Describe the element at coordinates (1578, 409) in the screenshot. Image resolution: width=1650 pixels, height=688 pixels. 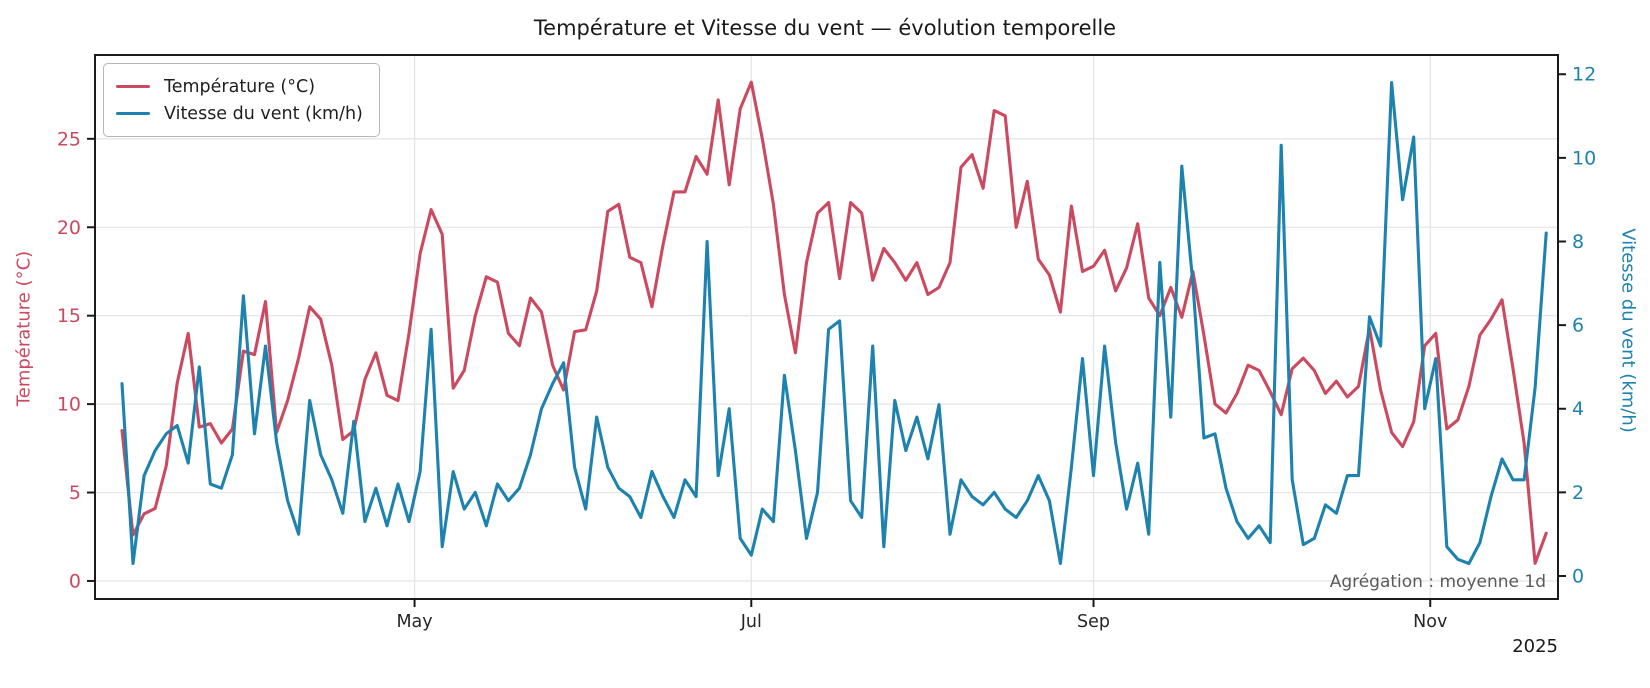
I see `y-right-tick-label: 4` at that location.